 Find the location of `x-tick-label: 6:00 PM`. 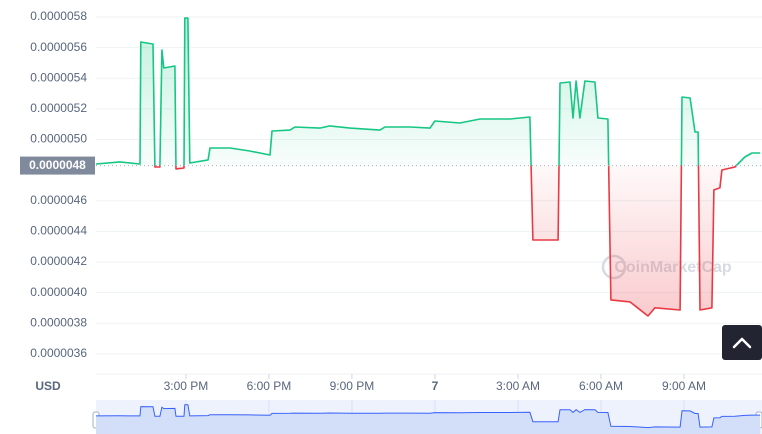

x-tick-label: 6:00 PM is located at coordinates (269, 386).